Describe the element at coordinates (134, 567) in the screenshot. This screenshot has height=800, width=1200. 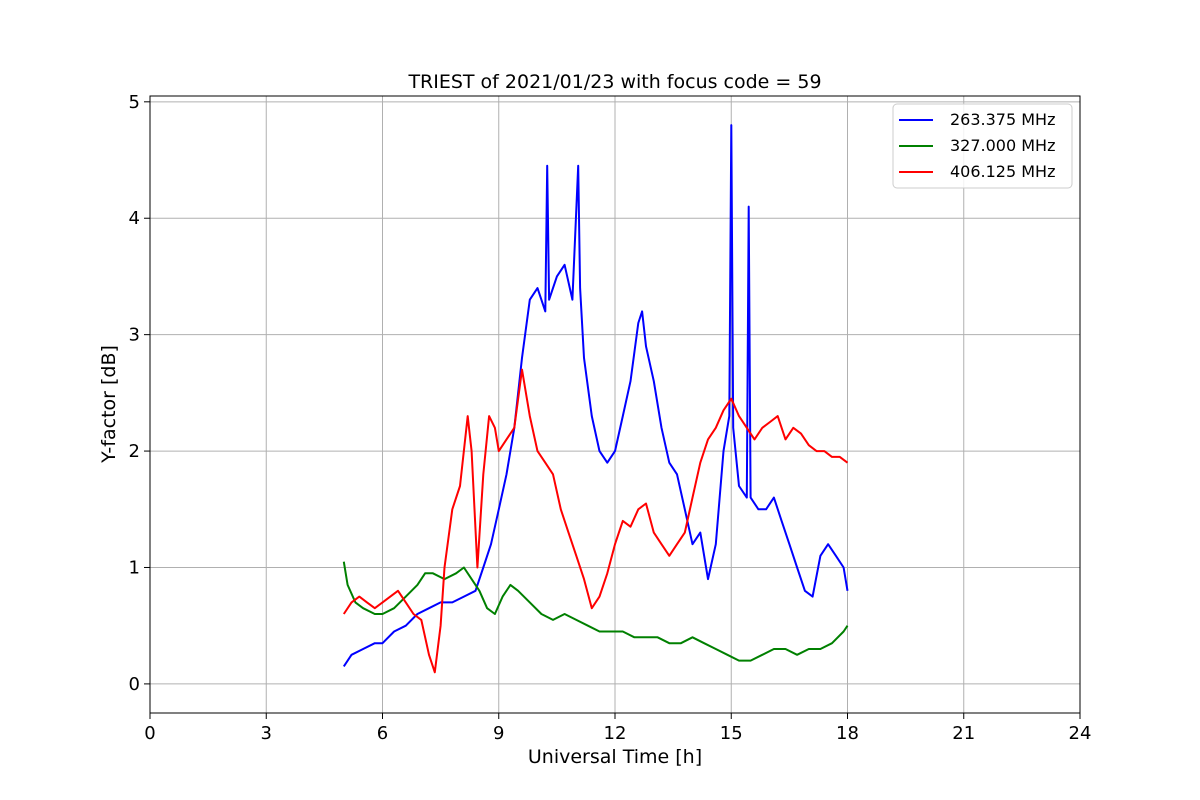
I see `y-tick-label: 1` at that location.